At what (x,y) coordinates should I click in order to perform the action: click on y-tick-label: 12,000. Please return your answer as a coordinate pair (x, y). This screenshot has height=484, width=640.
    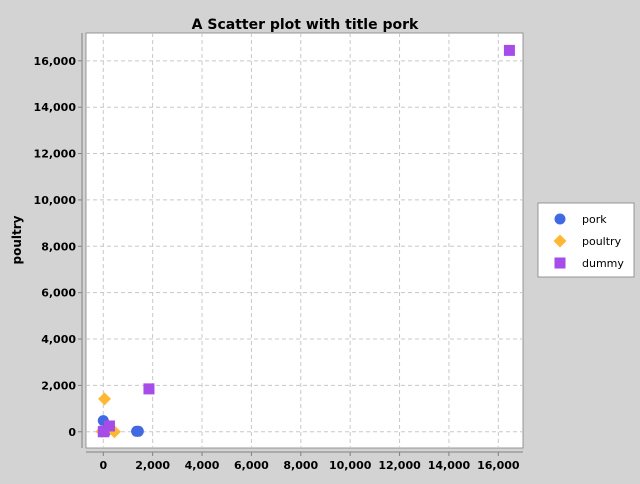
    Looking at the image, I should click on (55, 154).